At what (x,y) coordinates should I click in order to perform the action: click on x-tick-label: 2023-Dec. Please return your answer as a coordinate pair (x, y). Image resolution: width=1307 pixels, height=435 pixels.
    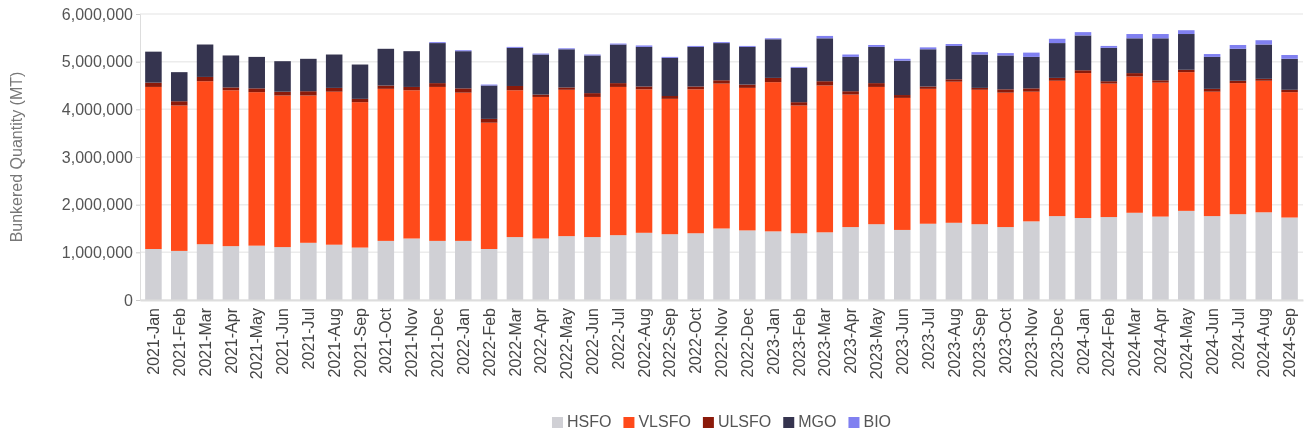
    Looking at the image, I should click on (1057, 343).